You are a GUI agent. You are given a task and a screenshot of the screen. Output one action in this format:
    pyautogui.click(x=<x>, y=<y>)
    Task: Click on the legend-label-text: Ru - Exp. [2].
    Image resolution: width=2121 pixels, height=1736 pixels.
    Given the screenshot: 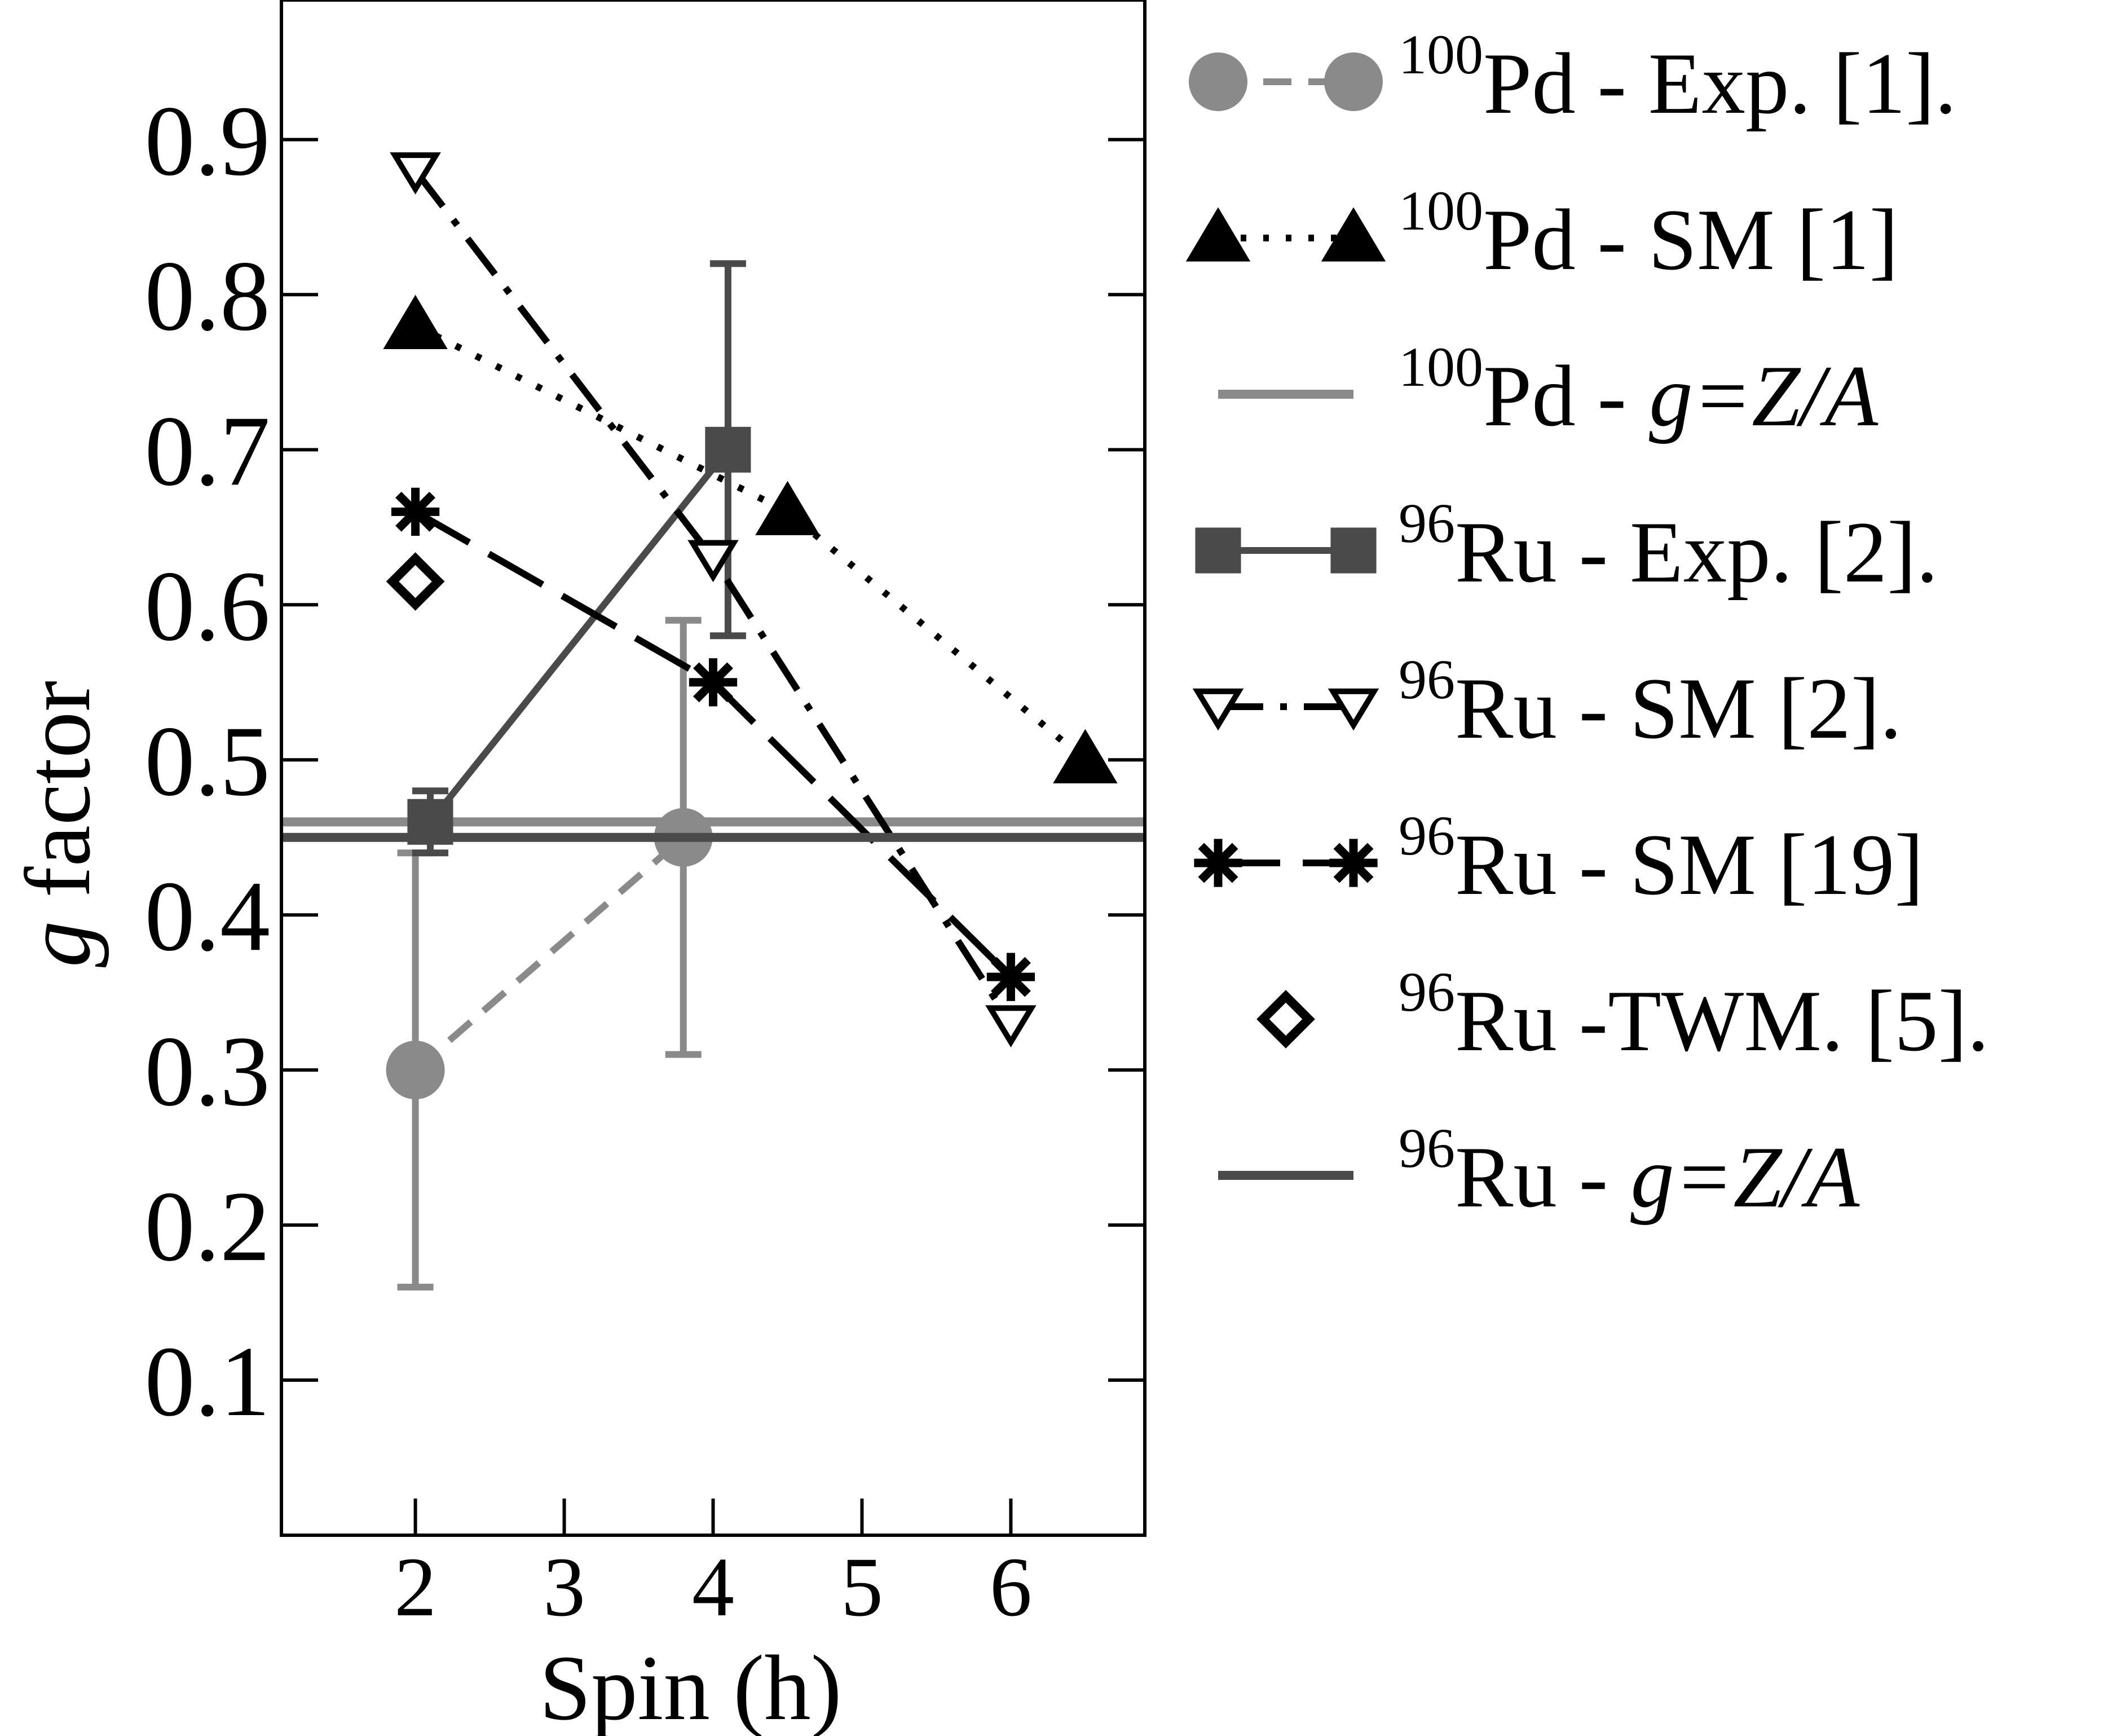 What is the action you would take?
    pyautogui.click(x=1696, y=552)
    